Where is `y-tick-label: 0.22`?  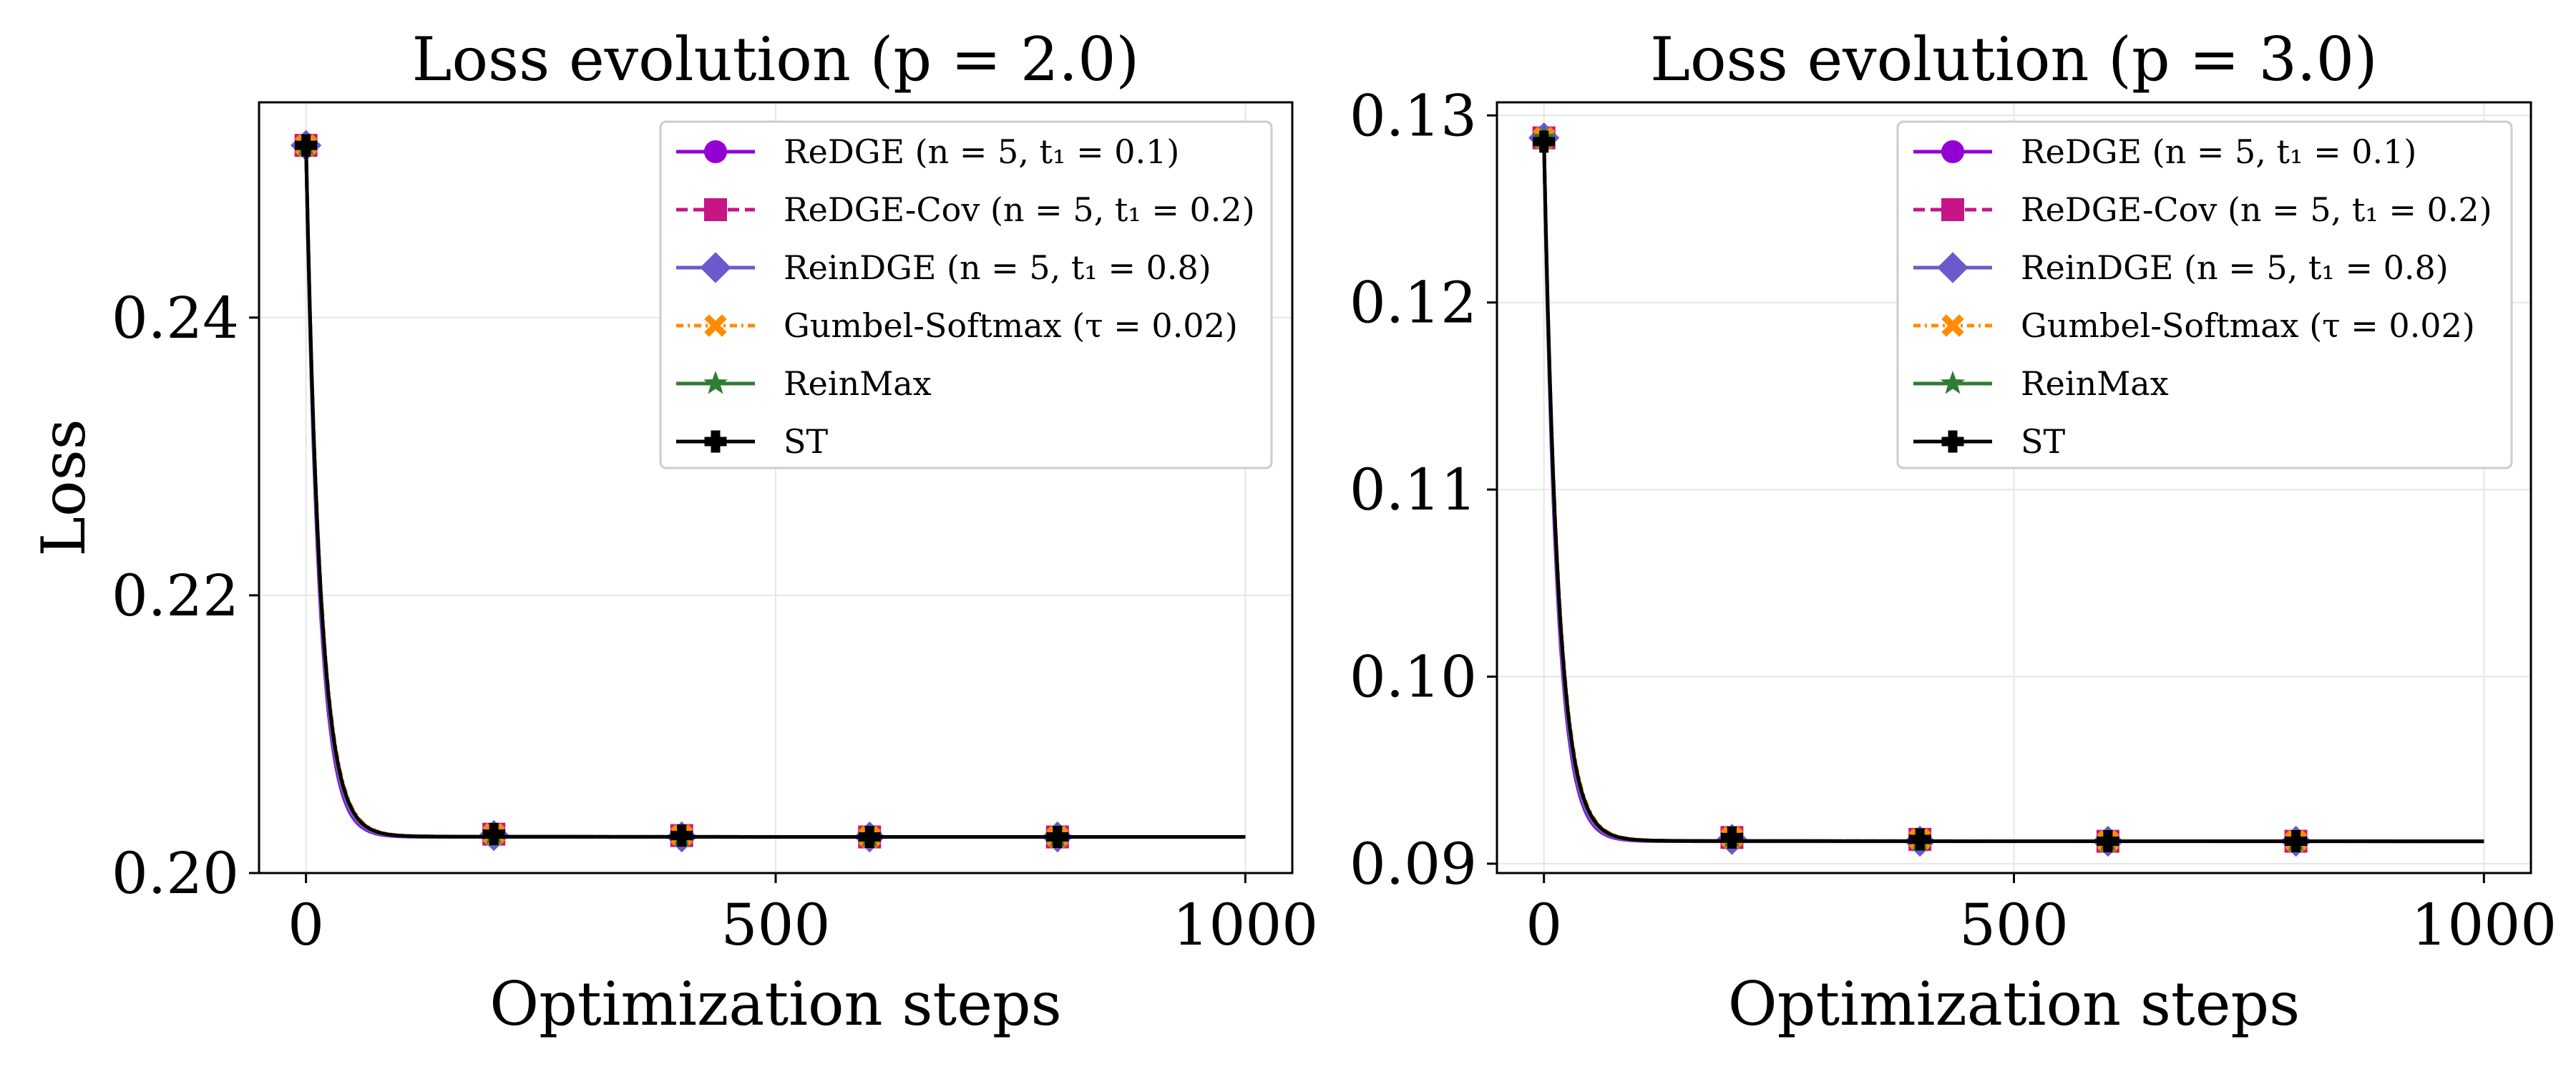
y-tick-label: 0.22 is located at coordinates (175, 595).